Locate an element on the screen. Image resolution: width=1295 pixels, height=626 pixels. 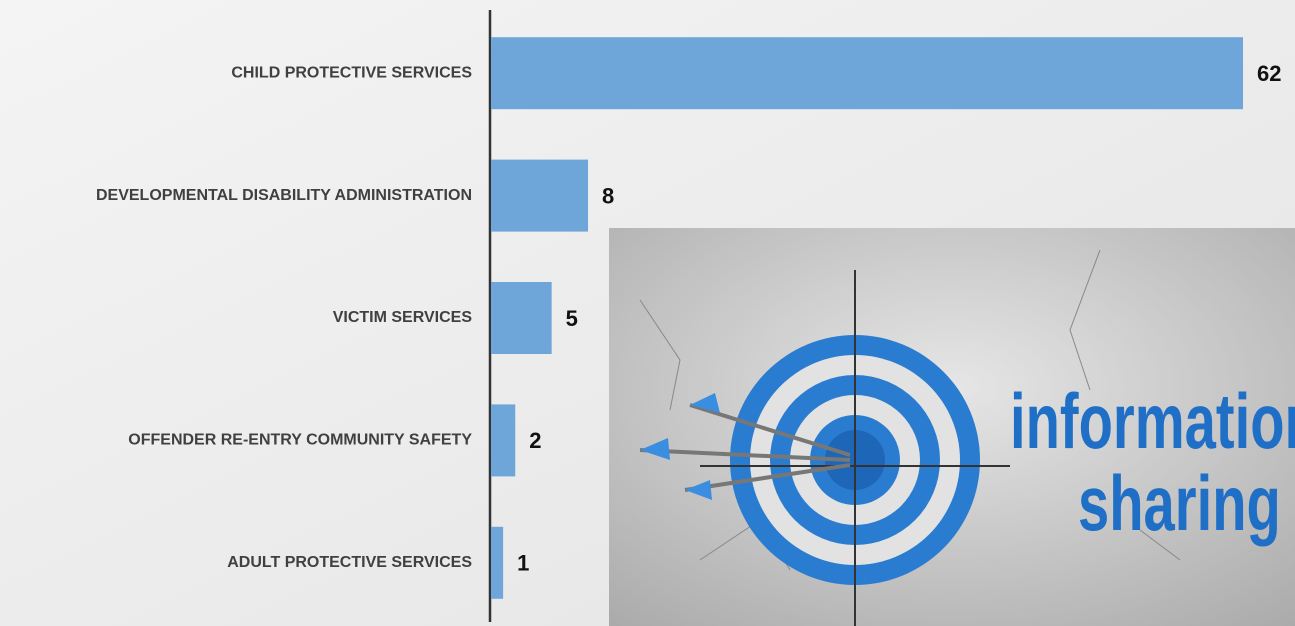
value-label: 8 is located at coordinates (608, 195).